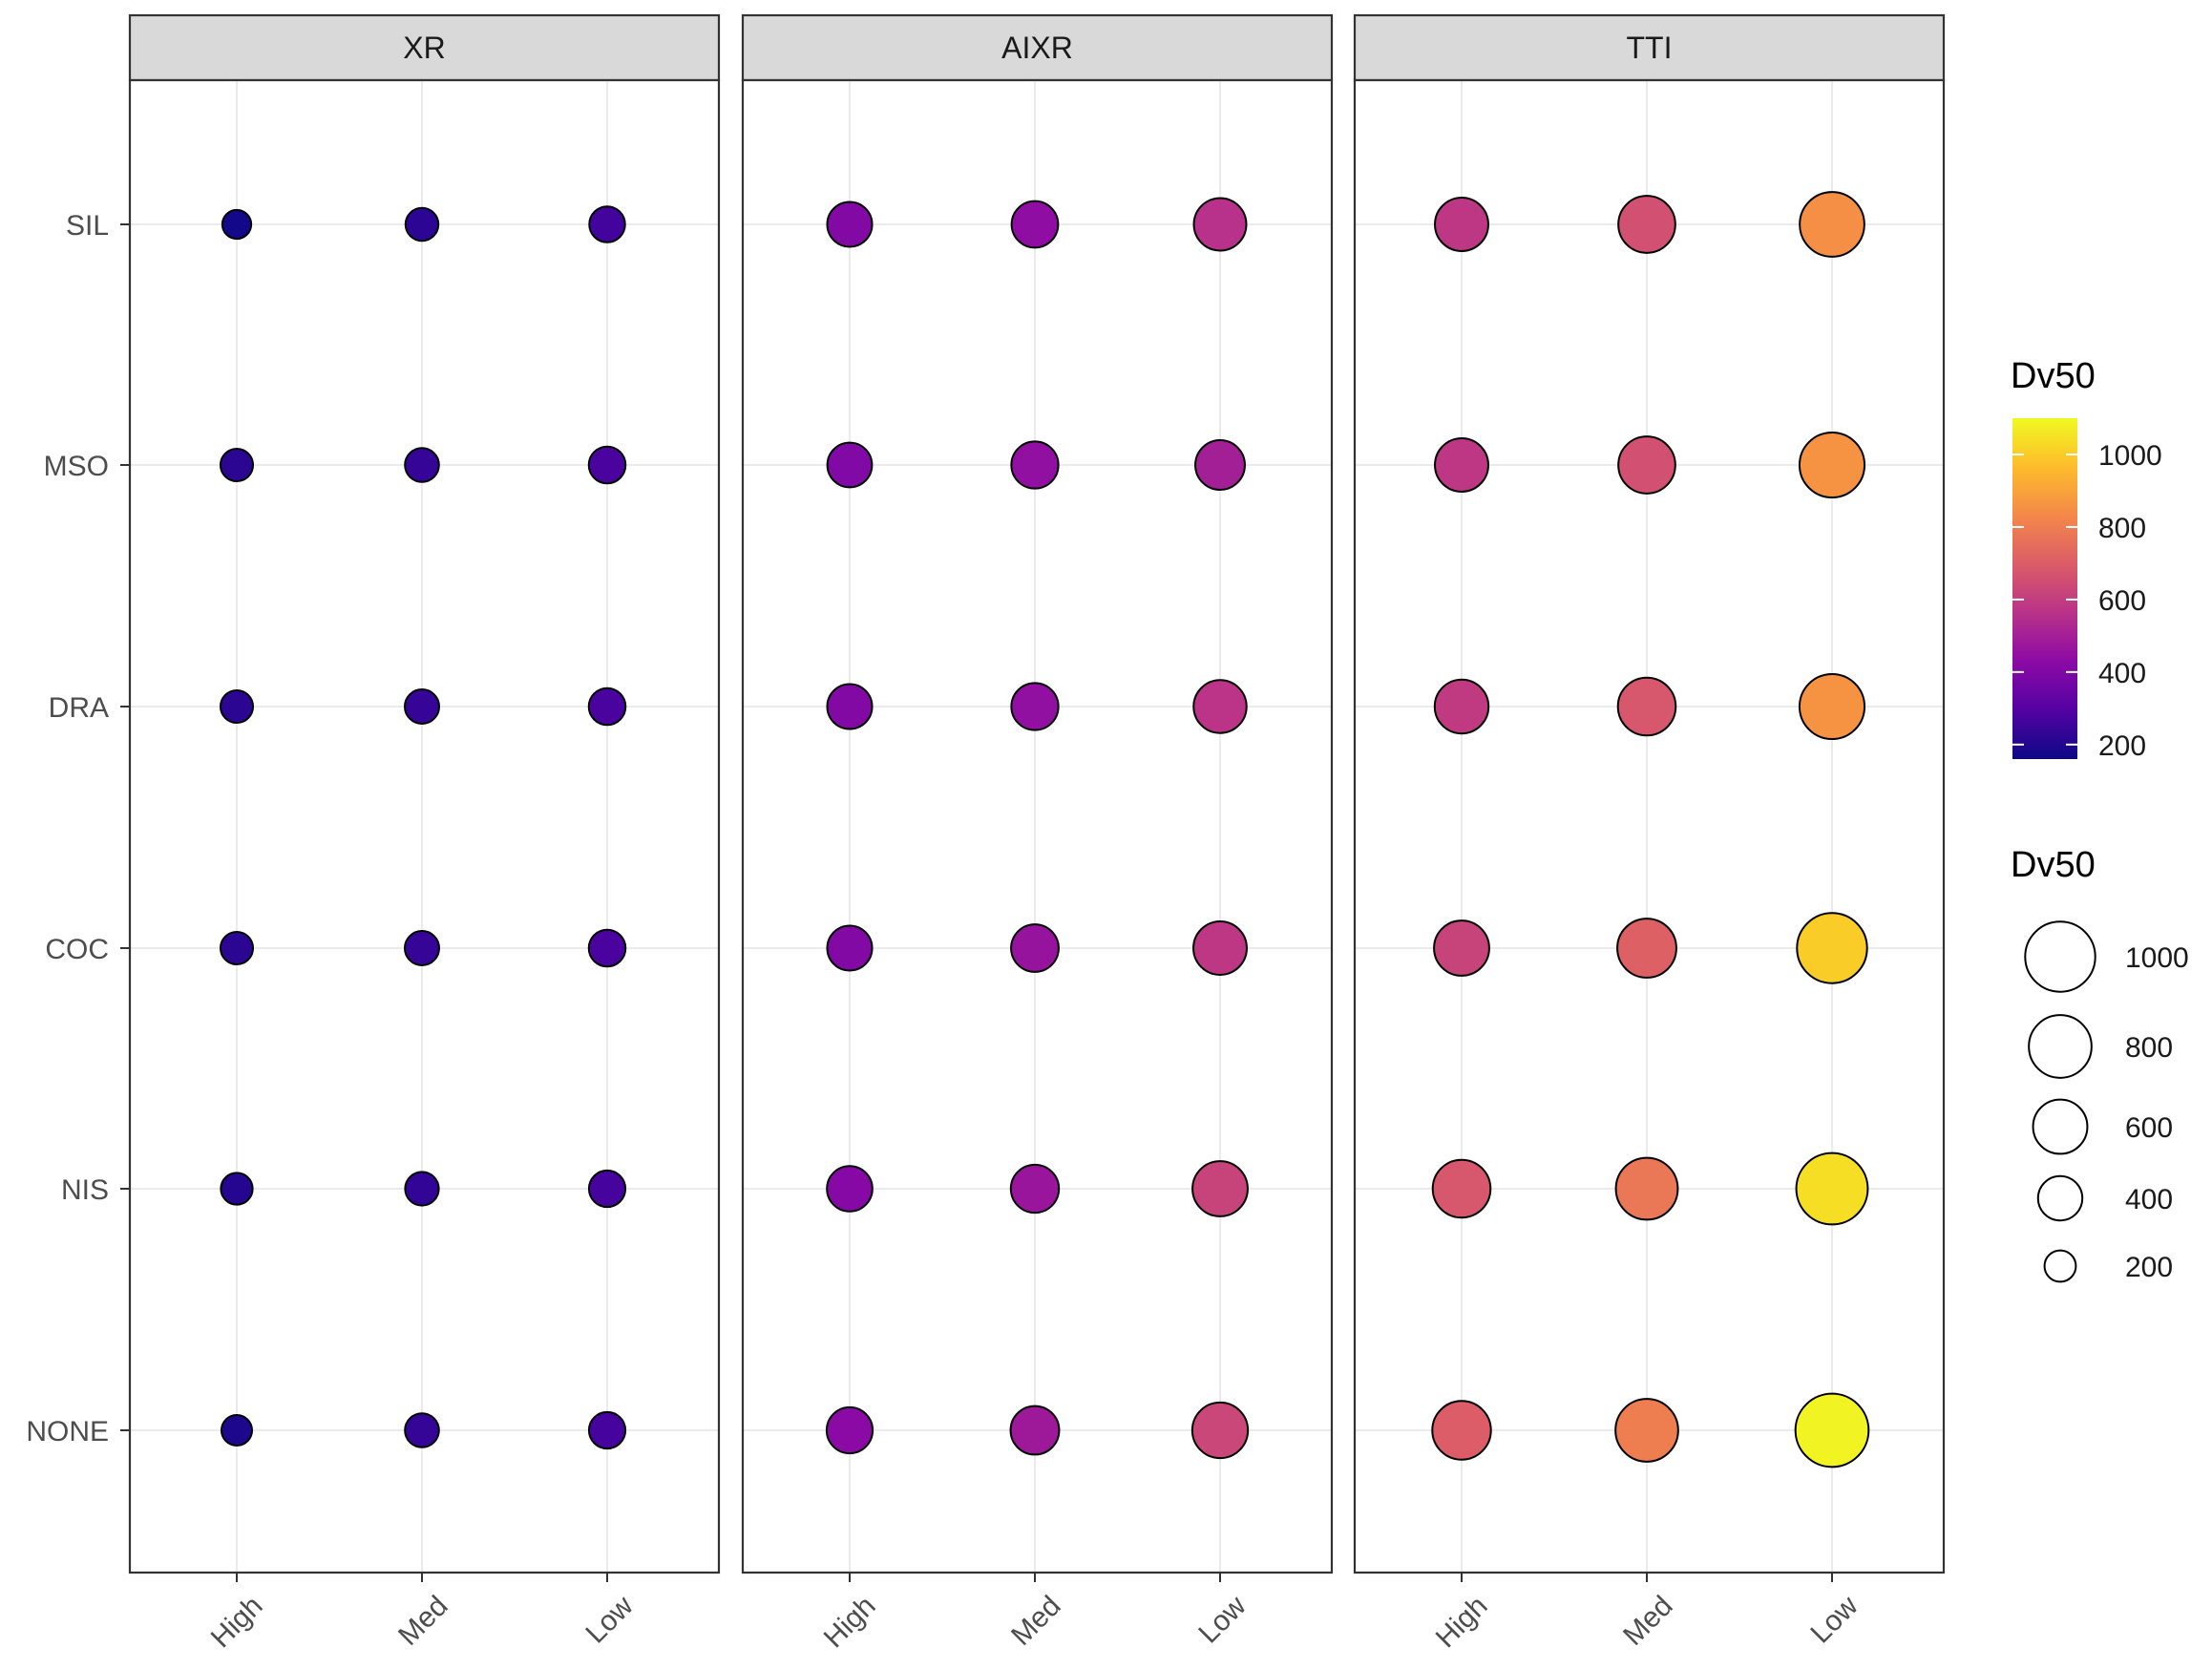  Describe the element at coordinates (1646, 707) in the screenshot. I see `point-tti-dra-med` at that location.